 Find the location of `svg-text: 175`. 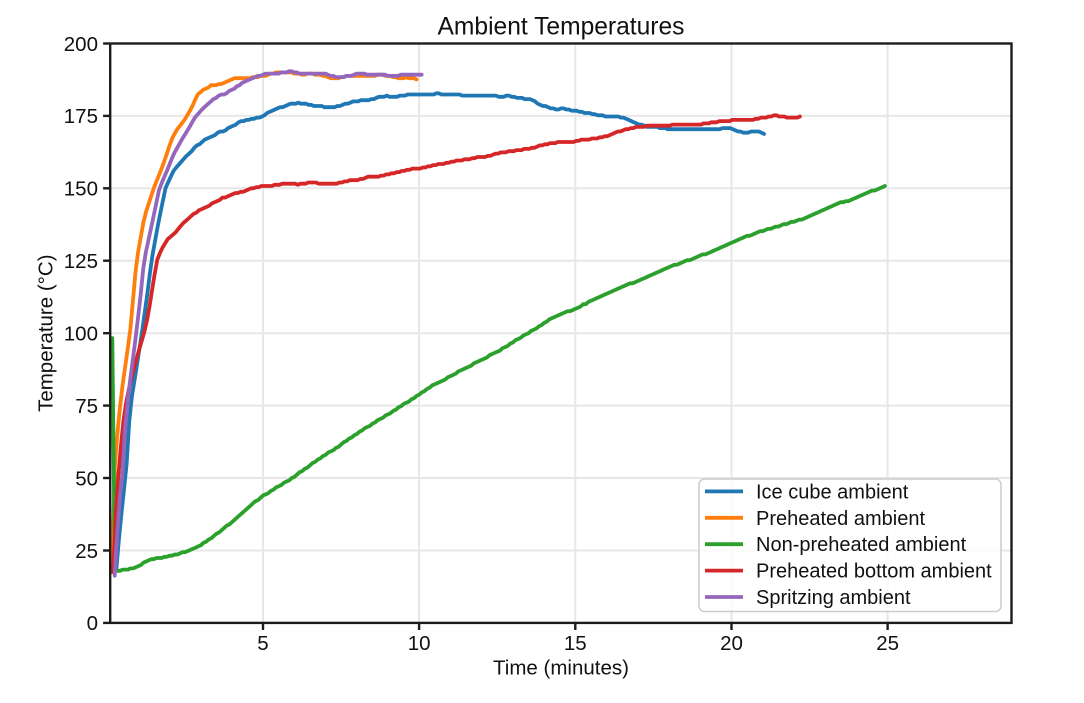

svg-text: 175 is located at coordinates (81, 116).